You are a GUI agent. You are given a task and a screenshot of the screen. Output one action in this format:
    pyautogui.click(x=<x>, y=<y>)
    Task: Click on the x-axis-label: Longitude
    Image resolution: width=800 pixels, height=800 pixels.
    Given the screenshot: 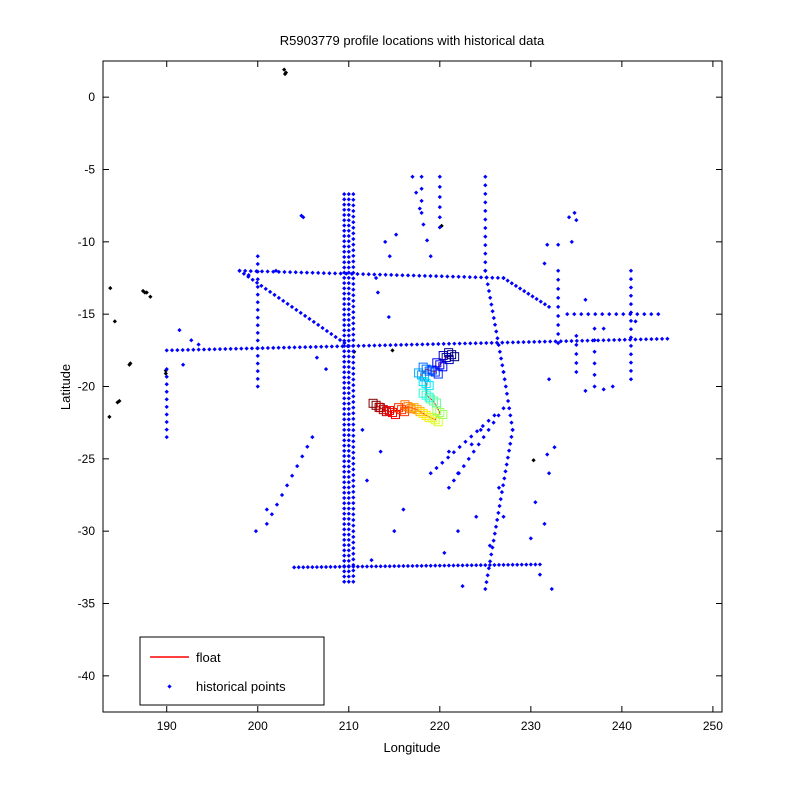 What is the action you would take?
    pyautogui.click(x=411, y=747)
    